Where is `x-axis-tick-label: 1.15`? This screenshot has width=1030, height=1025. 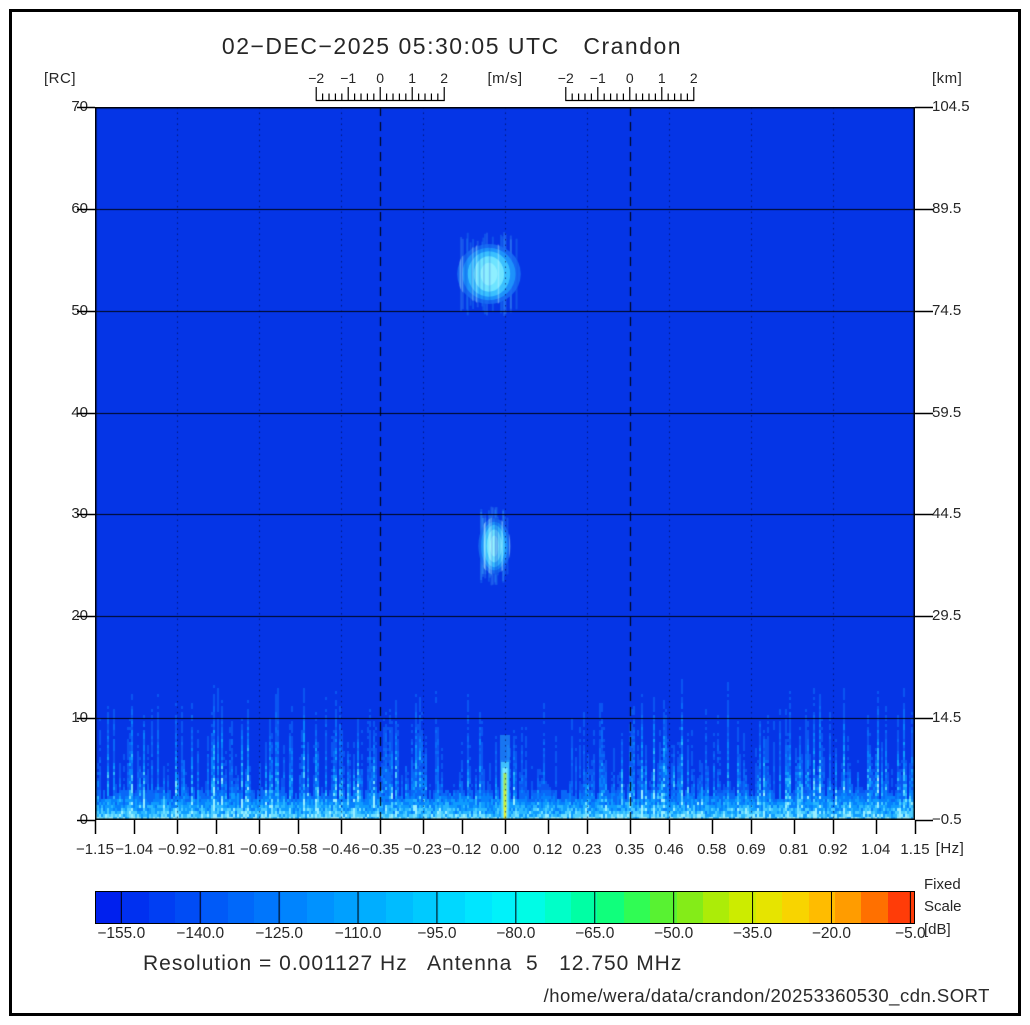
x-axis-tick-label: 1.15 is located at coordinates (915, 849).